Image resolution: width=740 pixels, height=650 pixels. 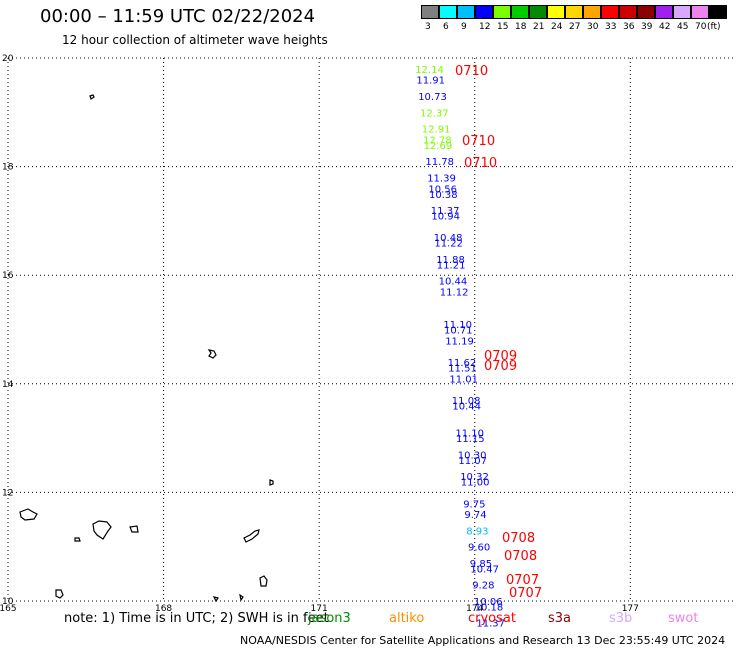 I want to click on latitude-tick-label: 12, so click(x=7, y=493).